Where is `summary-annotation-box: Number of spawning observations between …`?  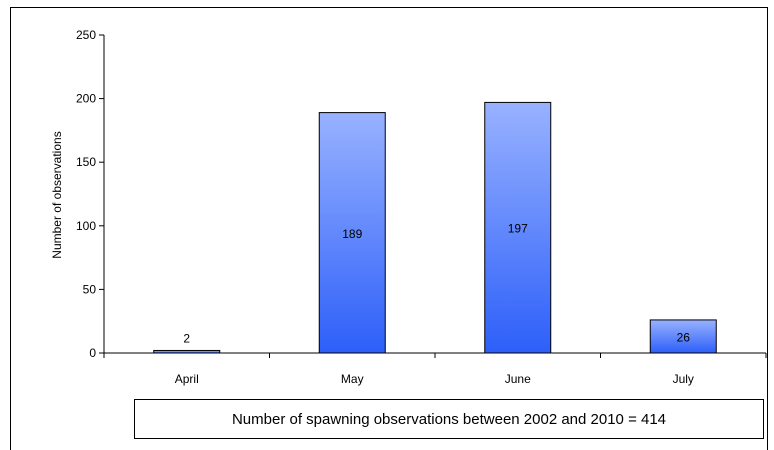
summary-annotation-box: Number of spawning observations between … is located at coordinates (449, 419).